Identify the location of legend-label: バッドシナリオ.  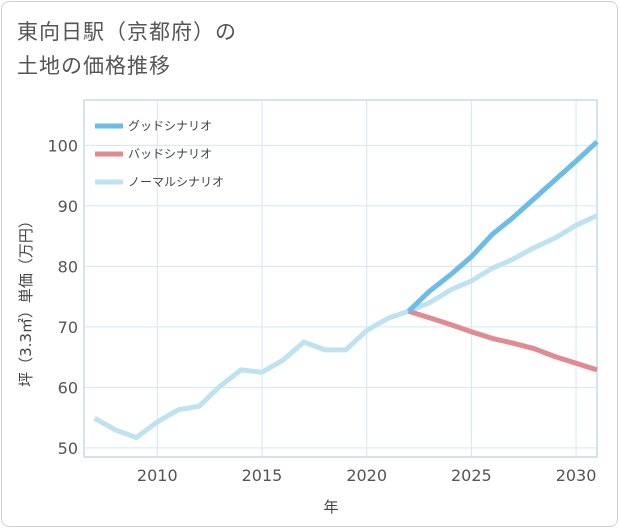
(170, 154).